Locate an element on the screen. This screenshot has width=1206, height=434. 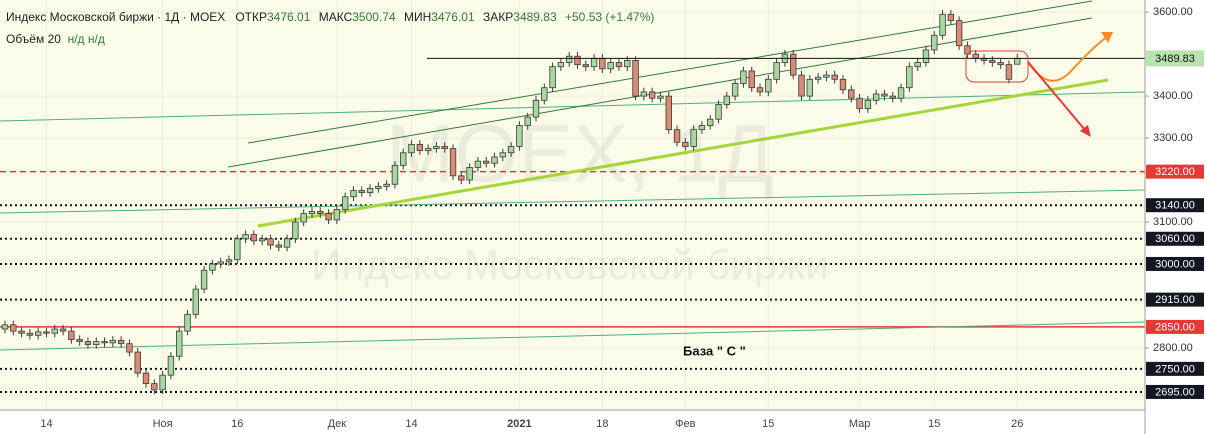
last-price-label: 3489.83 is located at coordinates (1175, 59).